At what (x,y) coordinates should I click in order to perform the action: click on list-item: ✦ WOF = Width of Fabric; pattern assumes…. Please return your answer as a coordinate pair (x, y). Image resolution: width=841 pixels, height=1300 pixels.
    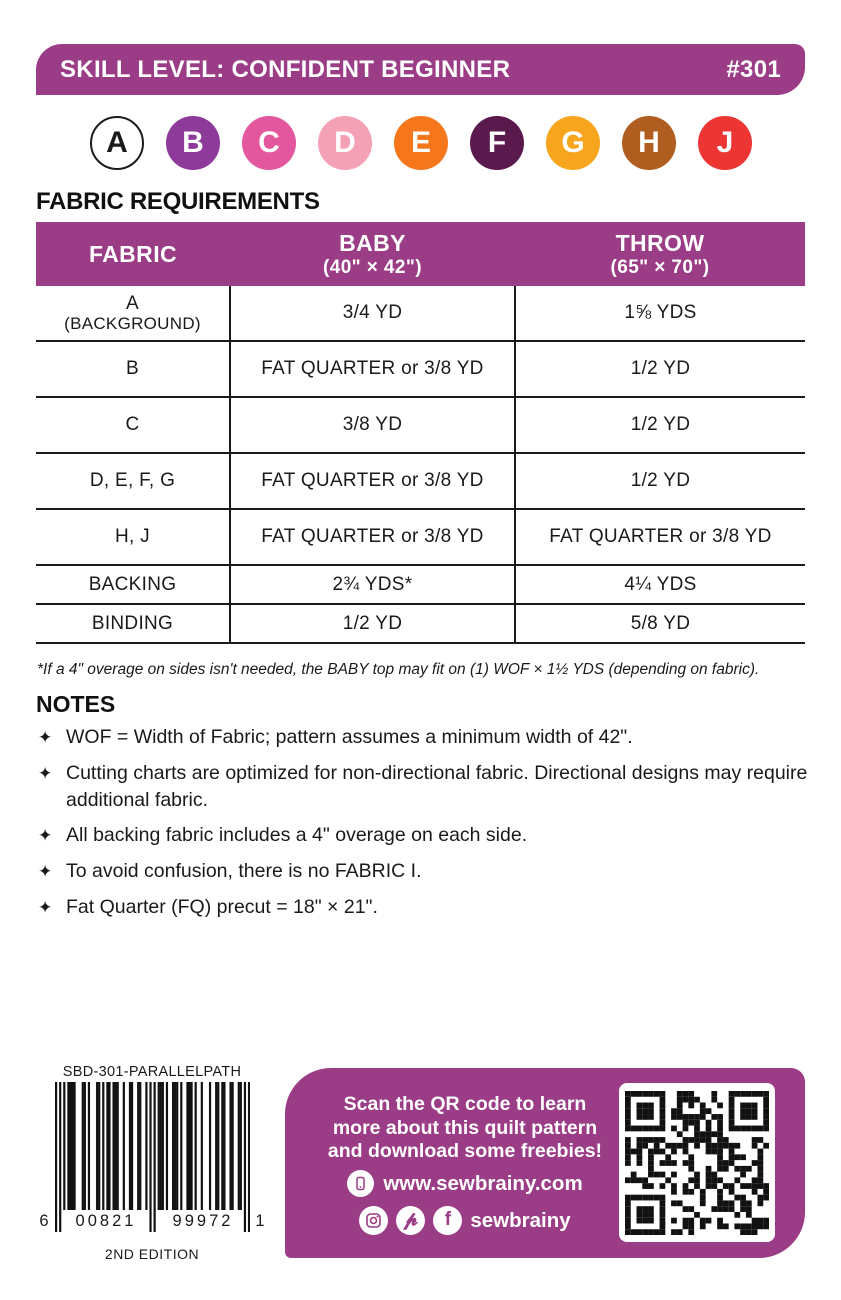
    Looking at the image, I should click on (424, 738).